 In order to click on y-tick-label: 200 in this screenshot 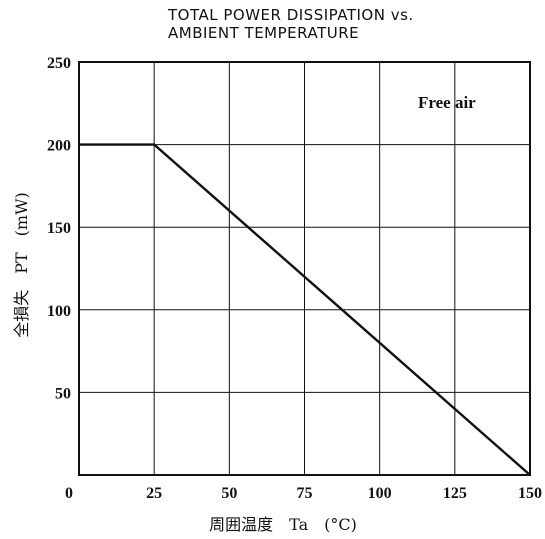, I will do `click(59, 146)`.